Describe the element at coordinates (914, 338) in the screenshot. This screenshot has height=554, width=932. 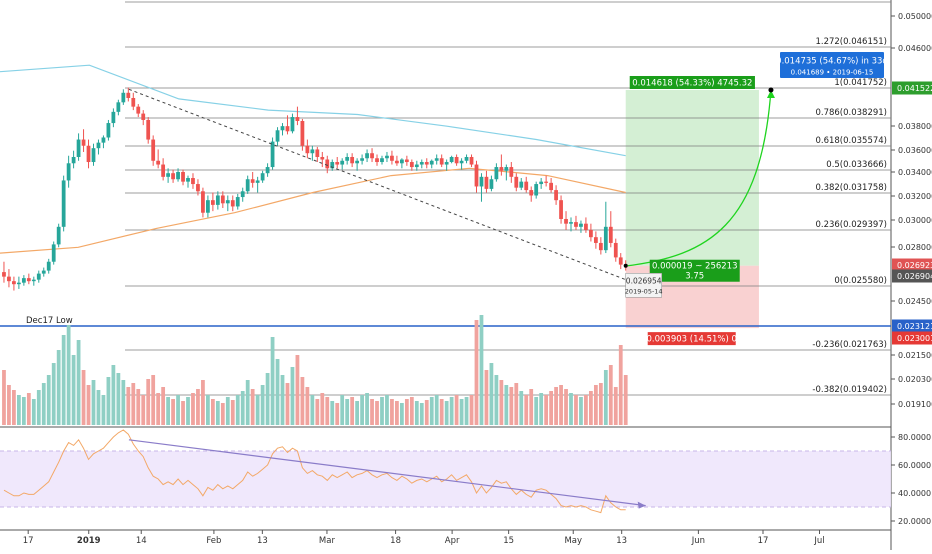
I see `price-label: 0.023001` at that location.